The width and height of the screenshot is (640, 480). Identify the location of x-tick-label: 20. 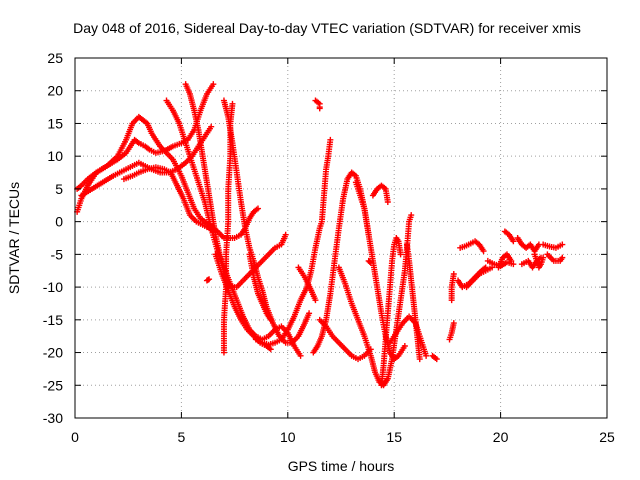
(501, 437).